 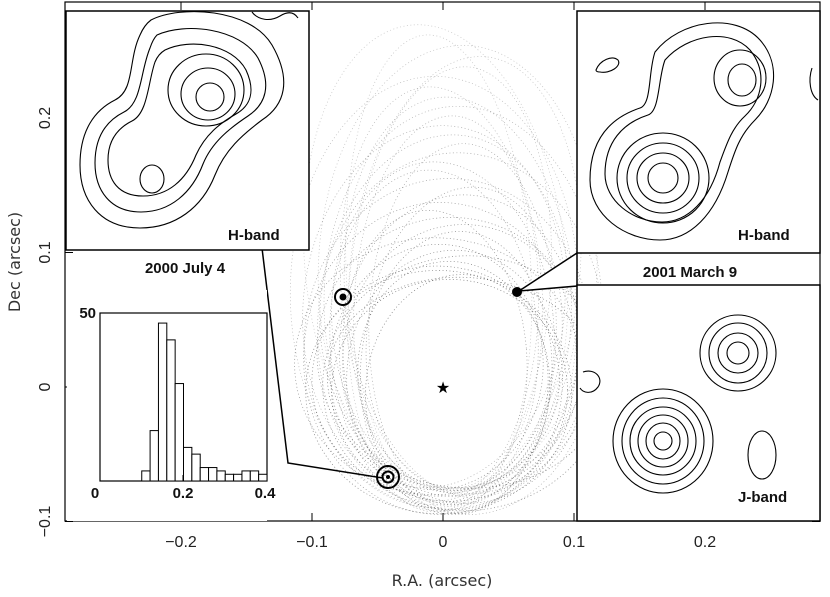 What do you see at coordinates (312, 542) in the screenshot?
I see `x-tick-label: −0.1` at bounding box center [312, 542].